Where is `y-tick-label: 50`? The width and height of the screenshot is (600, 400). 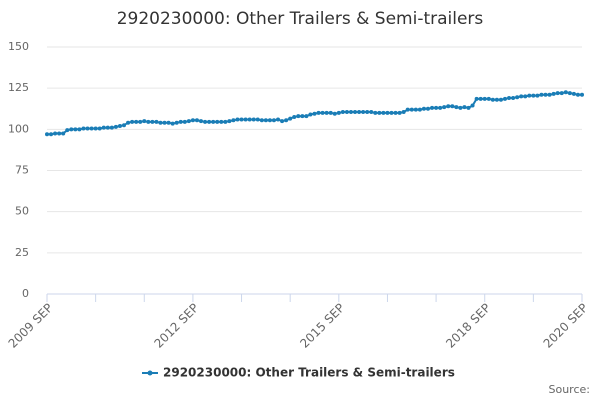 y-tick-label: 50 is located at coordinates (22, 211).